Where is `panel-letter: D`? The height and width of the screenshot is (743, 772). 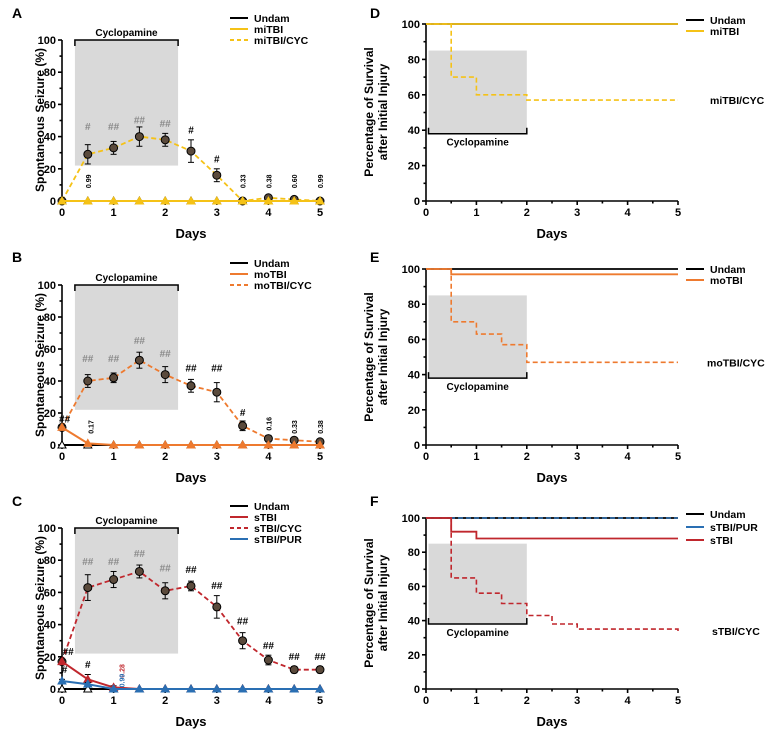
panel-letter: D is located at coordinates (375, 13).